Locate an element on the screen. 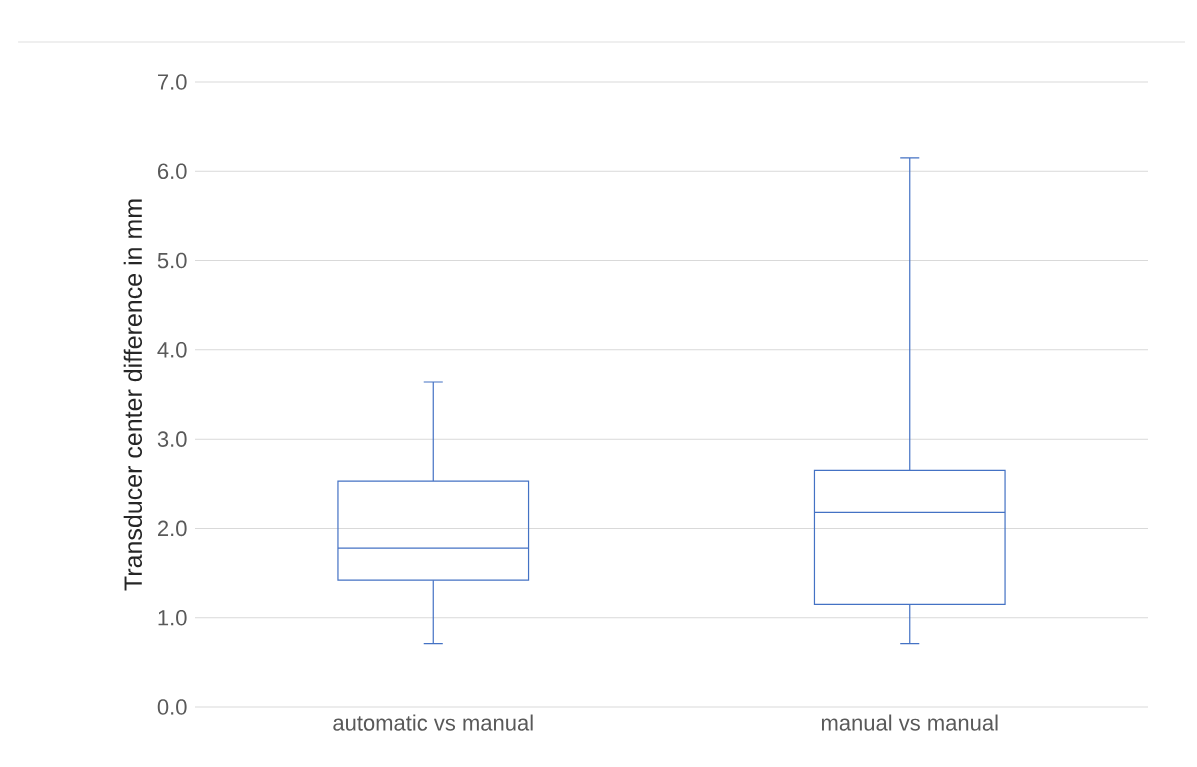 This screenshot has height=767, width=1197. y-axis-title: Transducer center difference in mm is located at coordinates (133, 395).